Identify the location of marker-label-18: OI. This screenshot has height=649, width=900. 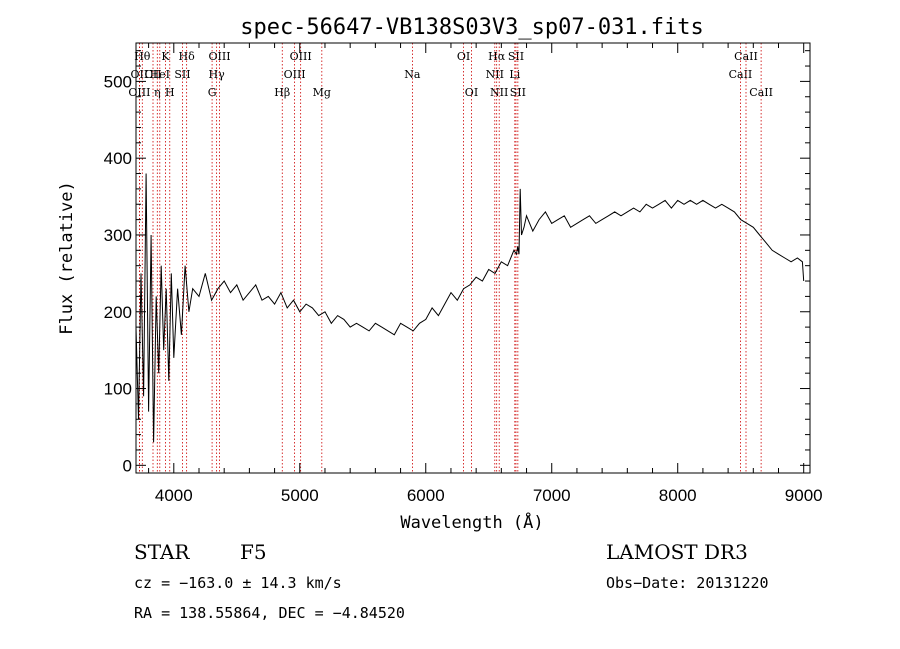
(463, 56).